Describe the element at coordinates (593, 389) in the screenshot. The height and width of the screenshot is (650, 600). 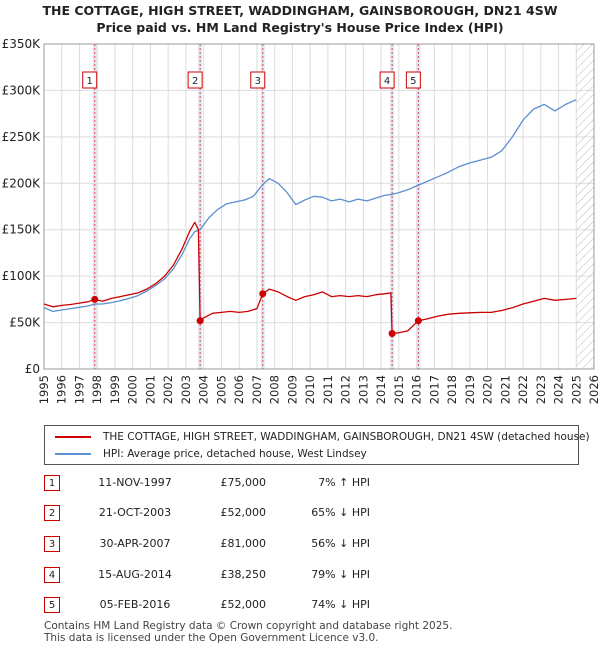
I see `x-tick-label: 2026` at that location.